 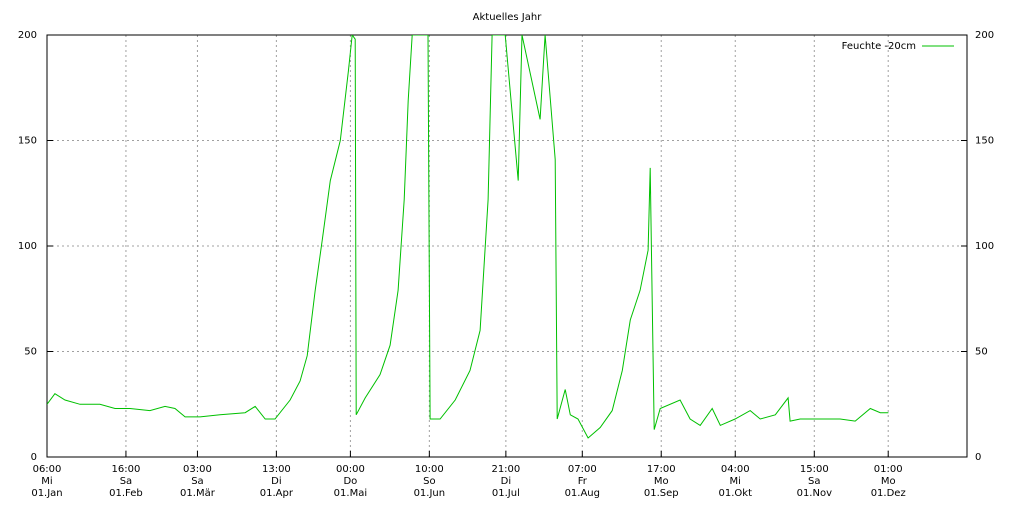 What do you see at coordinates (506, 493) in the screenshot?
I see `x-tick-label: 01.Jul` at bounding box center [506, 493].